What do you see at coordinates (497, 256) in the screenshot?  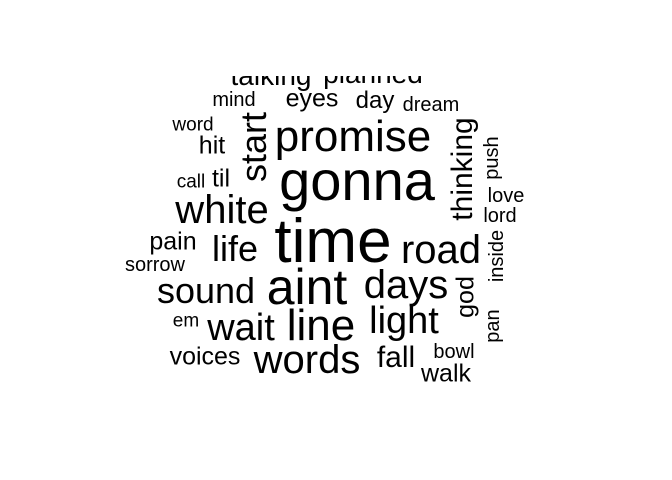 I see `word-inside: inside` at bounding box center [497, 256].